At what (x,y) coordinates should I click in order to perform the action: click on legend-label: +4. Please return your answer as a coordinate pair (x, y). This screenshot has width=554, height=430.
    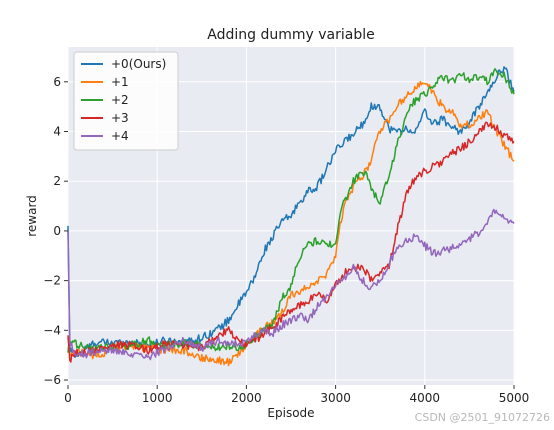
    Looking at the image, I should click on (120, 136).